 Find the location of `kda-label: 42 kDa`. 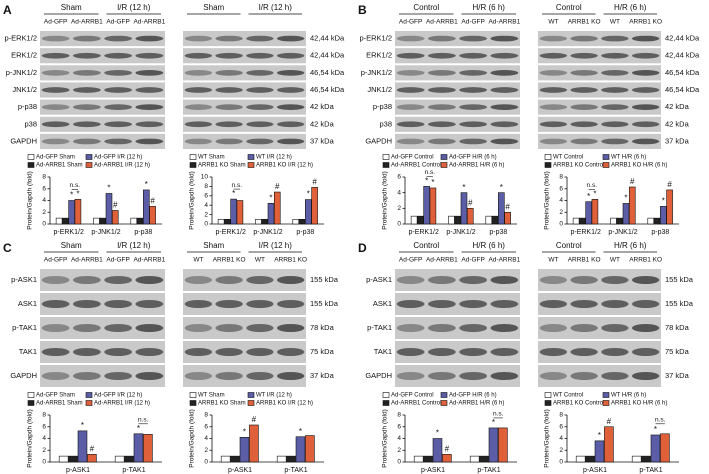

kda-label: 42 kDa is located at coordinates (322, 106).